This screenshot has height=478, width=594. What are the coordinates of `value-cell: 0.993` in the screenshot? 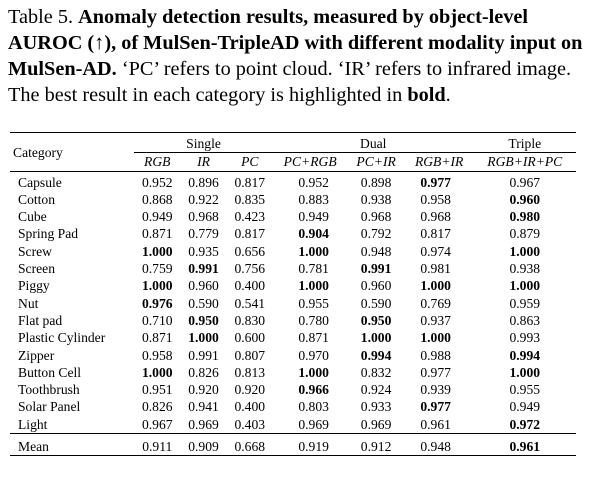 It's located at (525, 338).